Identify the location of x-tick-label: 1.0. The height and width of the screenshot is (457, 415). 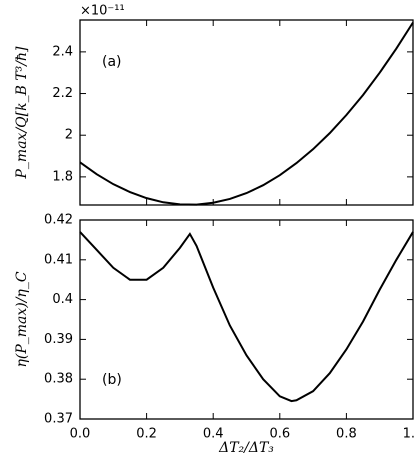
(409, 434).